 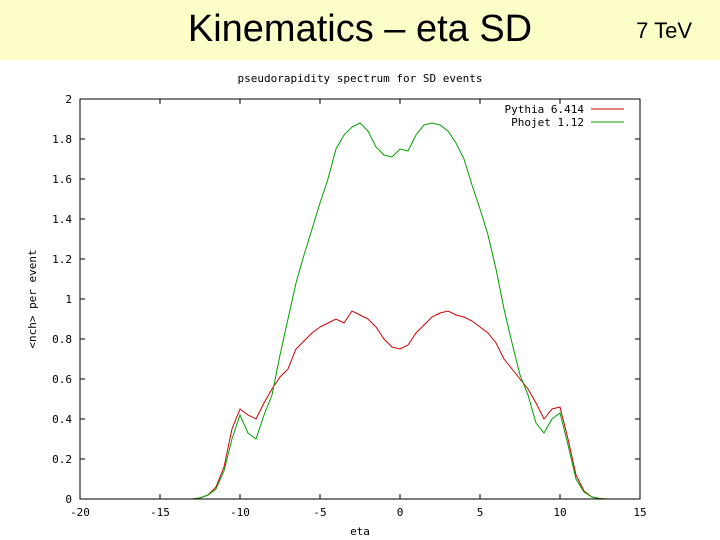 I want to click on x-tick-label: 0, so click(x=400, y=512).